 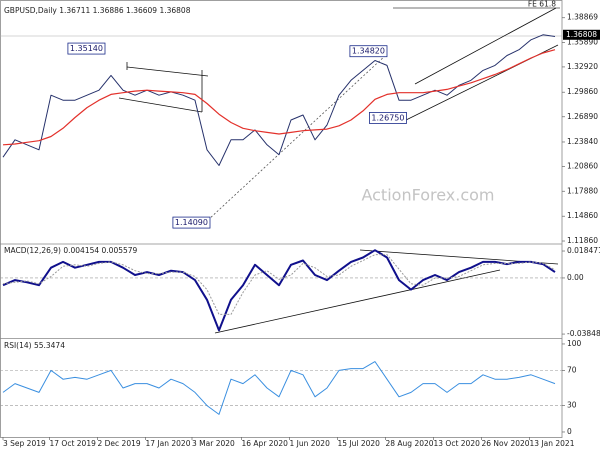 I want to click on y-tick-label: 1.26890, so click(x=582, y=116).